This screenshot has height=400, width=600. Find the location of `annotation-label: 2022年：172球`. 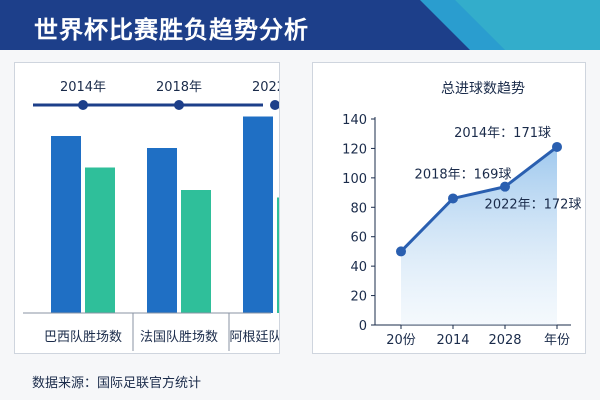

annotation-label: 2022年：172球 is located at coordinates (533, 205).